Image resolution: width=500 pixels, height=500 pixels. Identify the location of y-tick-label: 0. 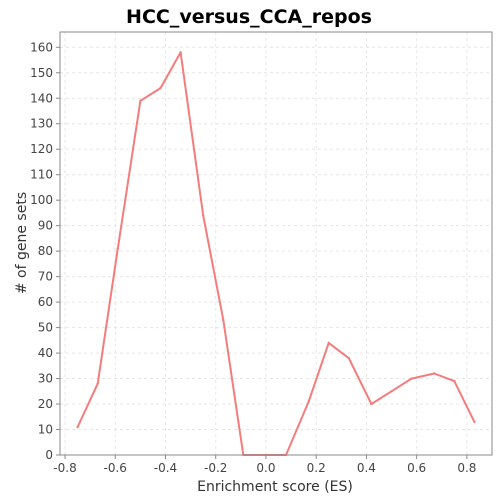
(49, 455).